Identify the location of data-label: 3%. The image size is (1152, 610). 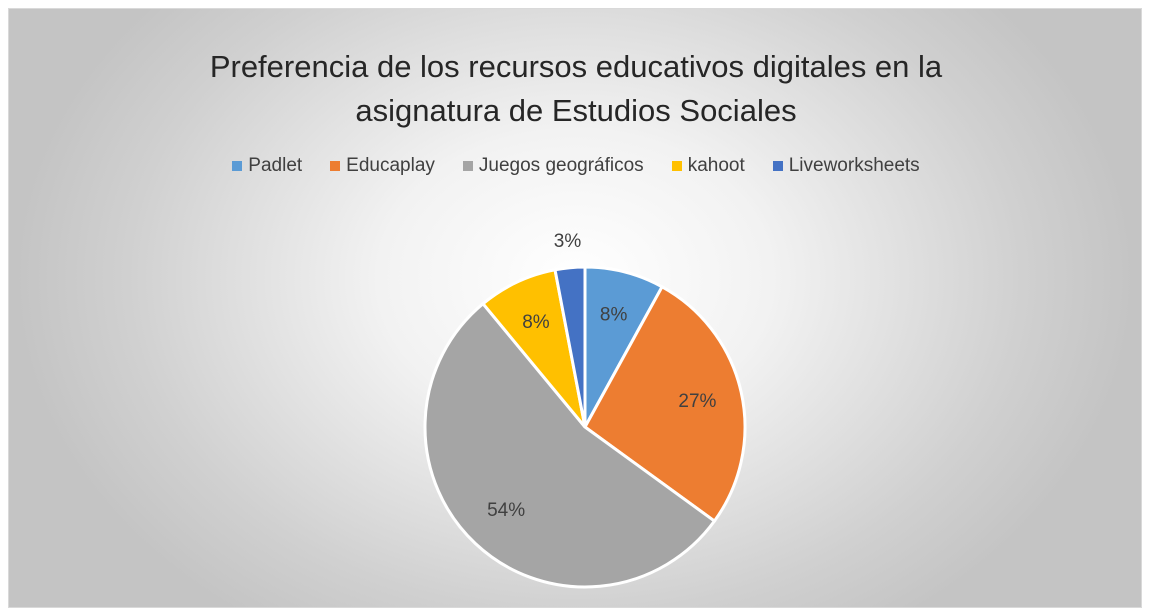
(568, 241).